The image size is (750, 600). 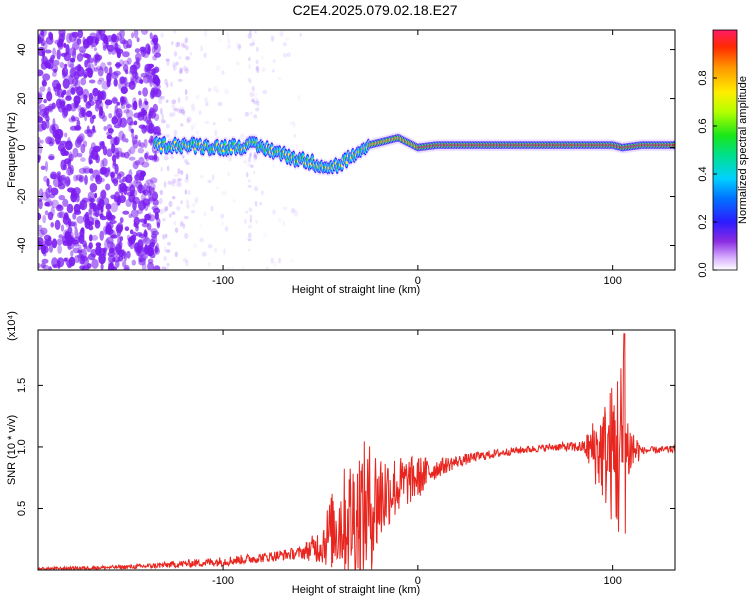 What do you see at coordinates (743, 150) in the screenshot?
I see `colorbar-label: Normalized spectral amplitude` at bounding box center [743, 150].